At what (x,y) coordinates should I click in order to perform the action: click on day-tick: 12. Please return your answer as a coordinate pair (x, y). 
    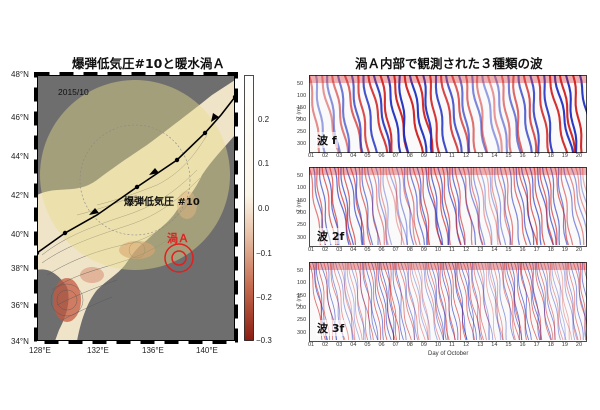
    Looking at the image, I should click on (466, 250).